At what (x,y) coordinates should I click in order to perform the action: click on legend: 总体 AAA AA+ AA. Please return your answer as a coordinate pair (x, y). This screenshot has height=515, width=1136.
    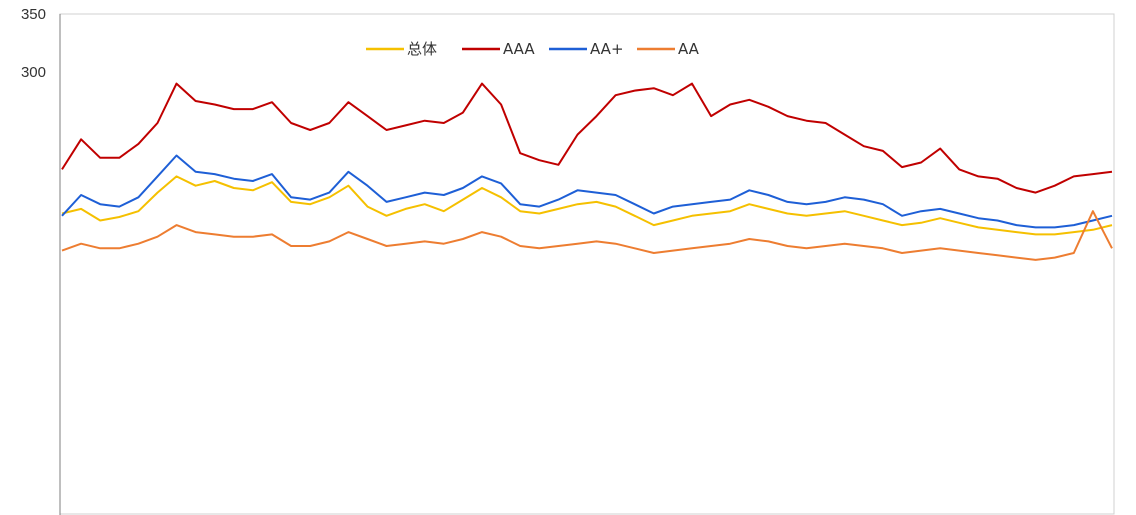
    Looking at the image, I should click on (533, 49).